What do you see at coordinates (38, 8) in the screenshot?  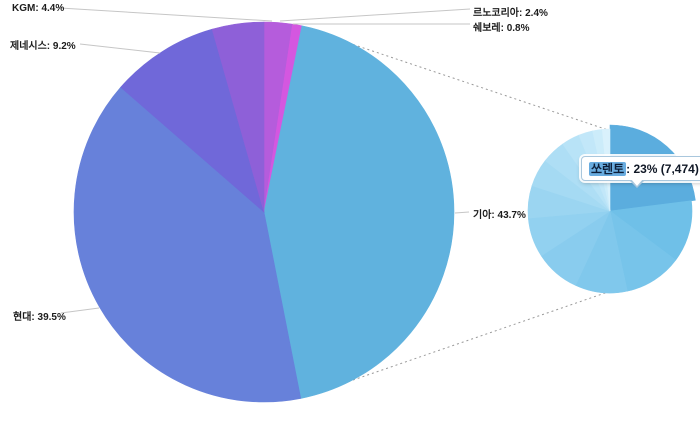 I see `label-kgm: KGM: 4.4%` at bounding box center [38, 8].